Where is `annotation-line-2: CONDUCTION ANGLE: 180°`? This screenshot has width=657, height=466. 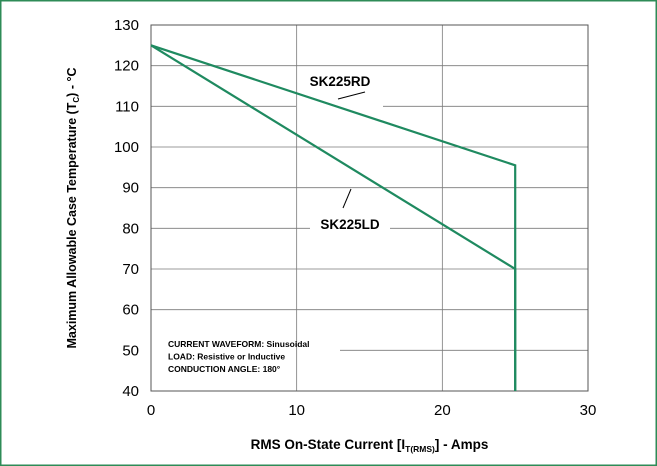
annotation-line-2: CONDUCTION ANGLE: 180° is located at coordinates (224, 369).